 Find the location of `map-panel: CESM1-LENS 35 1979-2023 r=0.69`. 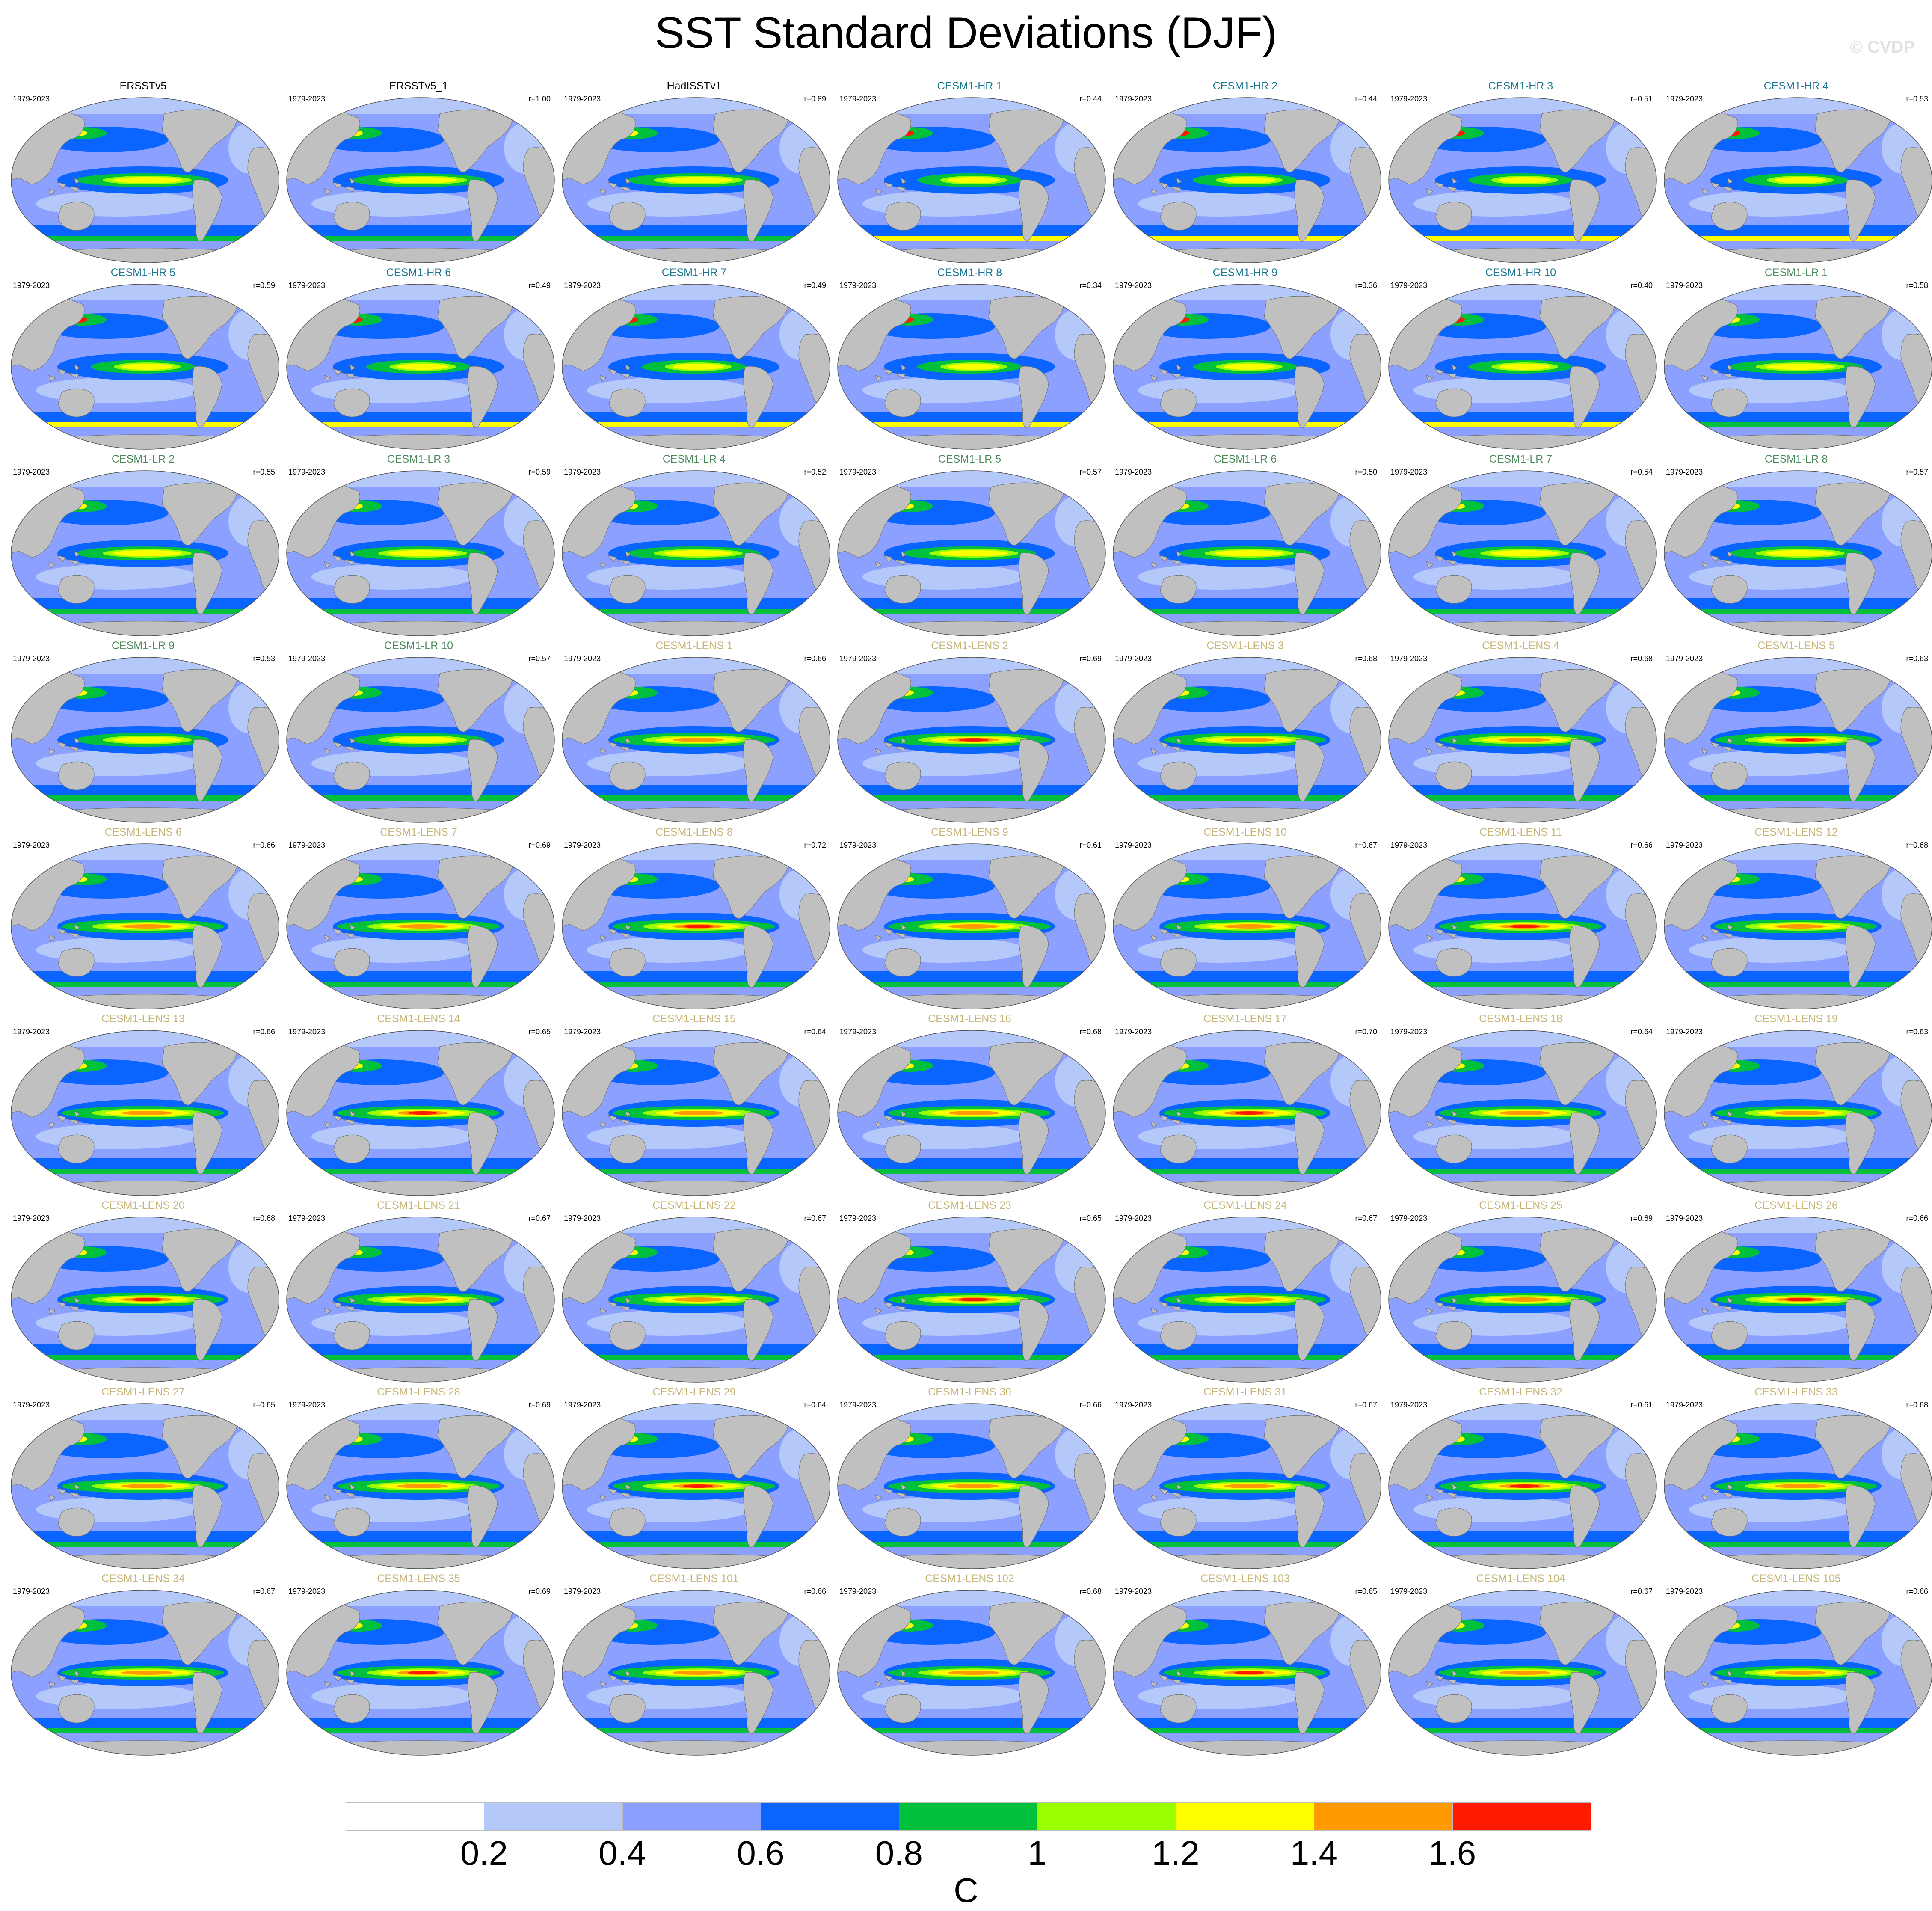

map-panel: CESM1-LENS 35 1979-2023 r=0.69 is located at coordinates (419, 1666).